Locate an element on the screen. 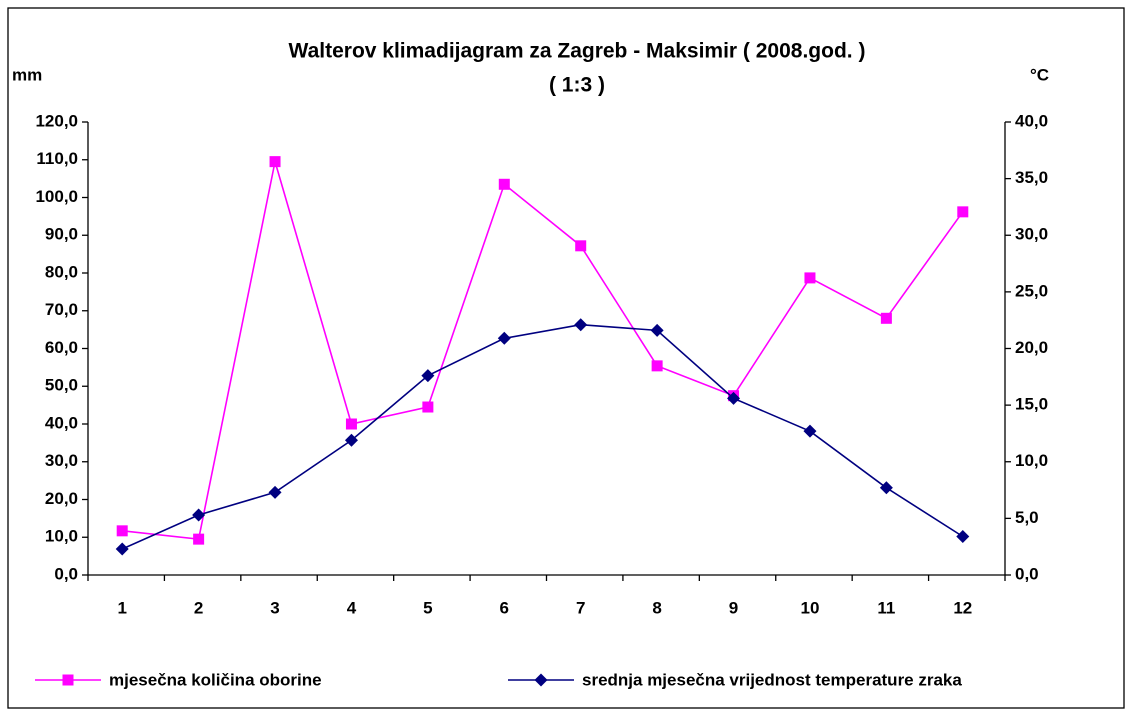 The width and height of the screenshot is (1126, 711). y2-tick-label: 25,0 is located at coordinates (1031, 290).